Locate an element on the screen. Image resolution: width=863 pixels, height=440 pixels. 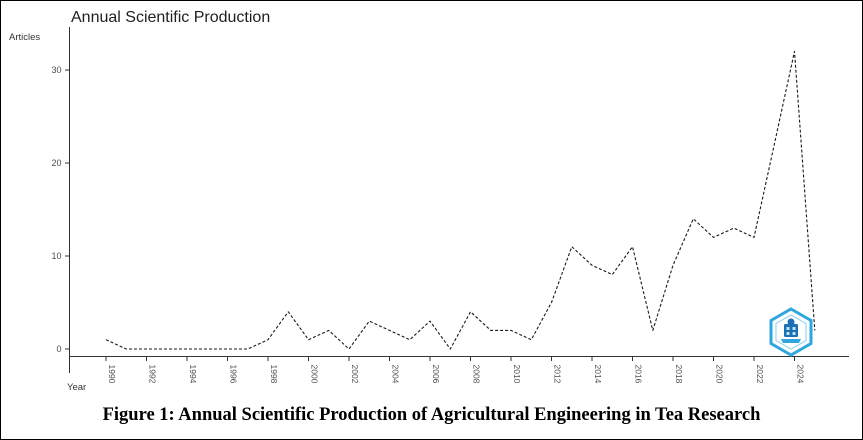
y-tick-label: 30 is located at coordinates (56, 70).